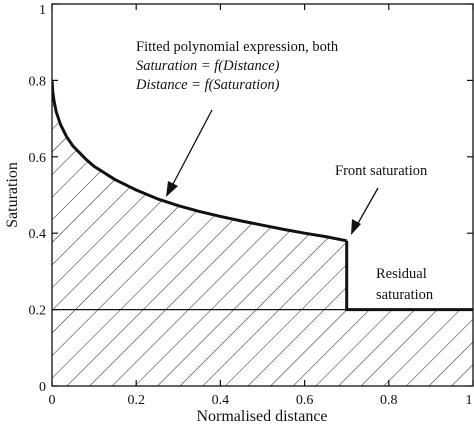 The width and height of the screenshot is (474, 428). What do you see at coordinates (469, 400) in the screenshot?
I see `x-tick-label: 1` at bounding box center [469, 400].